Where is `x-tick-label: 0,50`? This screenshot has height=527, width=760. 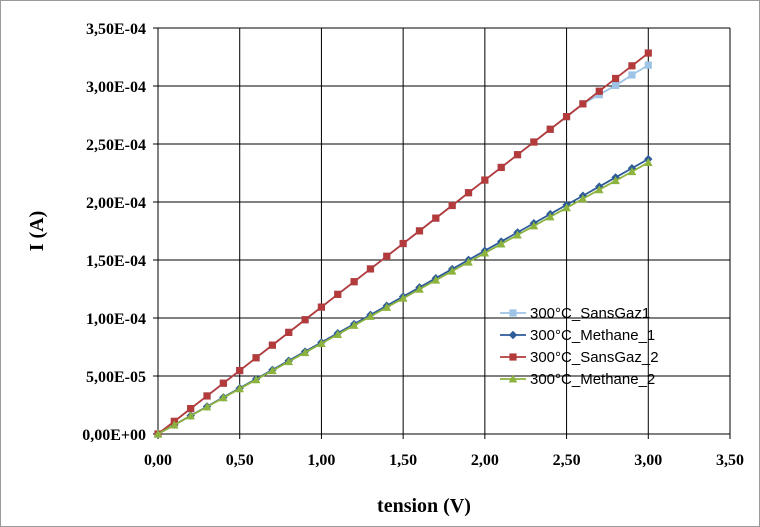
x-tick-label: 0,50 is located at coordinates (240, 460).